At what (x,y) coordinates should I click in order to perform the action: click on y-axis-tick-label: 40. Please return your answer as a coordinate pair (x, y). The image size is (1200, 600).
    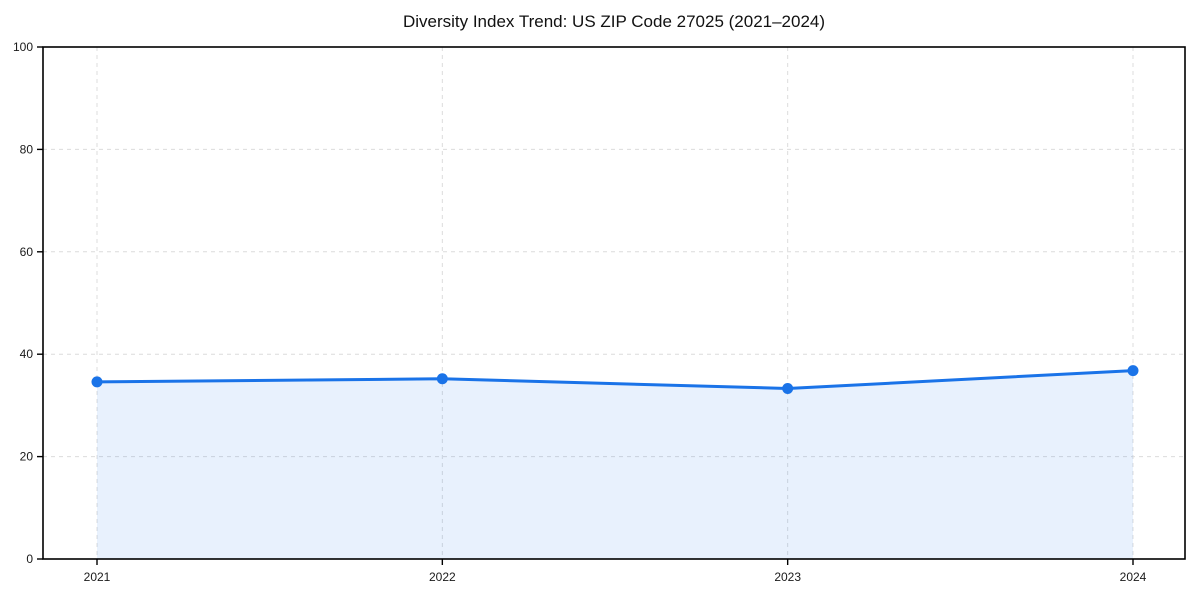
    Looking at the image, I should click on (27, 354).